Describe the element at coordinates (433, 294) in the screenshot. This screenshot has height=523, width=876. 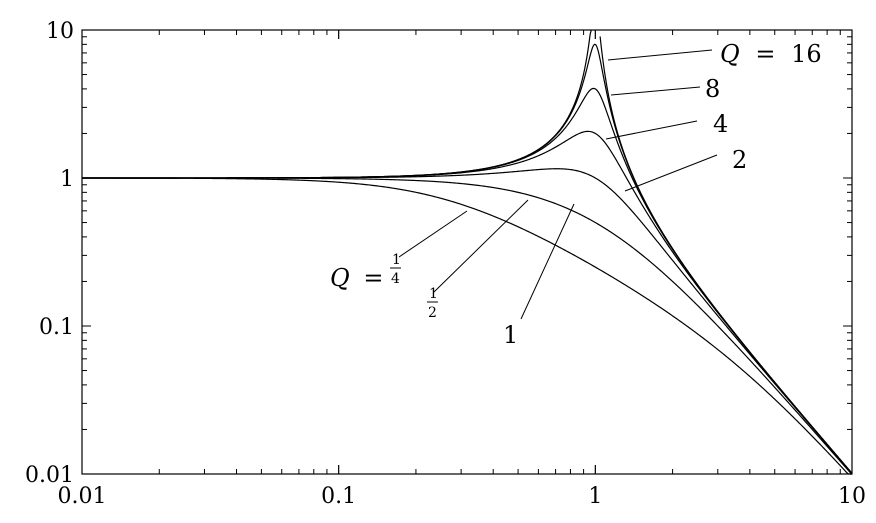
I see `frac-half-num: 1` at that location.